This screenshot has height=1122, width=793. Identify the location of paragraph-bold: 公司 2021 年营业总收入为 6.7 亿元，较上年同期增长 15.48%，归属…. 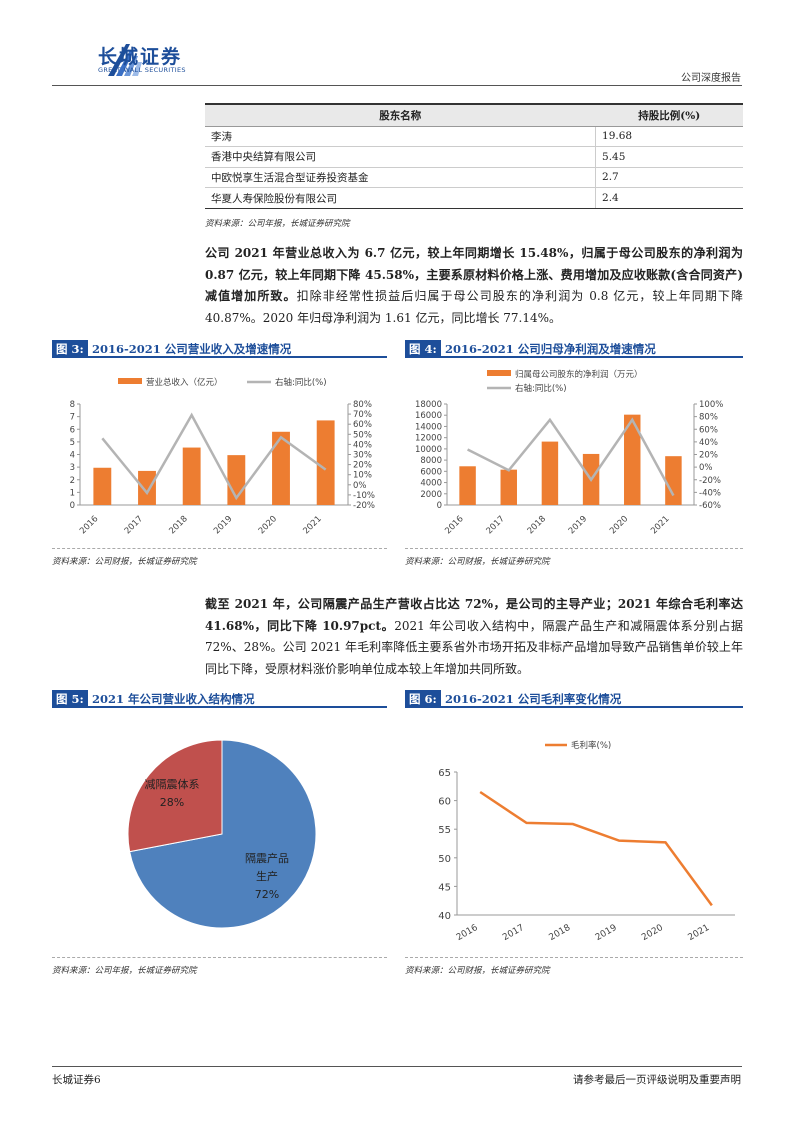
(474, 274).